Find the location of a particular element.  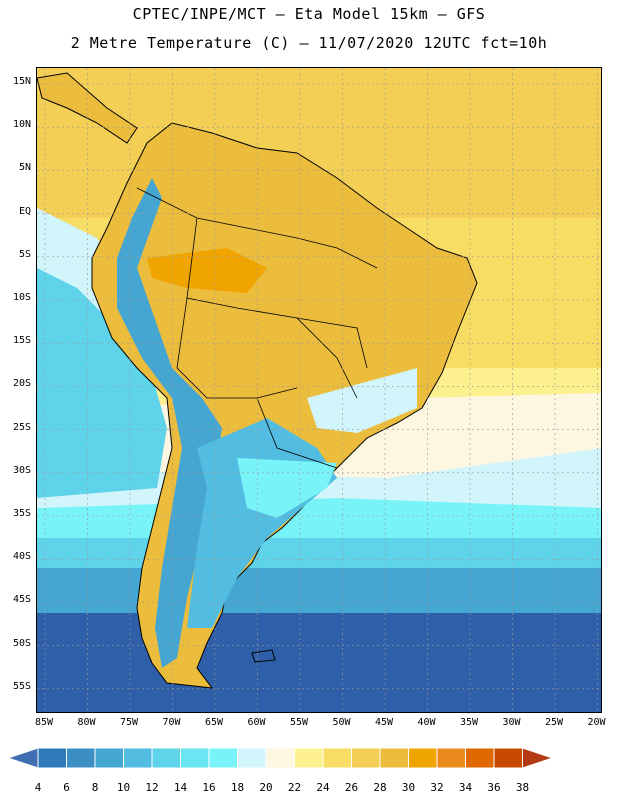

longitude-label: 60W is located at coordinates (256, 722).